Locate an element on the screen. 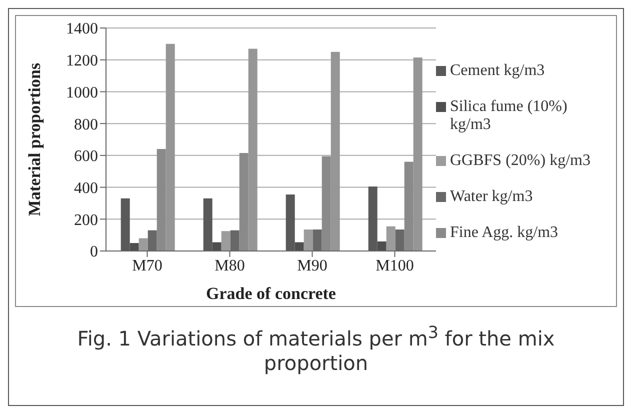 The image size is (630, 414). x-tick-label: M70 is located at coordinates (147, 265).